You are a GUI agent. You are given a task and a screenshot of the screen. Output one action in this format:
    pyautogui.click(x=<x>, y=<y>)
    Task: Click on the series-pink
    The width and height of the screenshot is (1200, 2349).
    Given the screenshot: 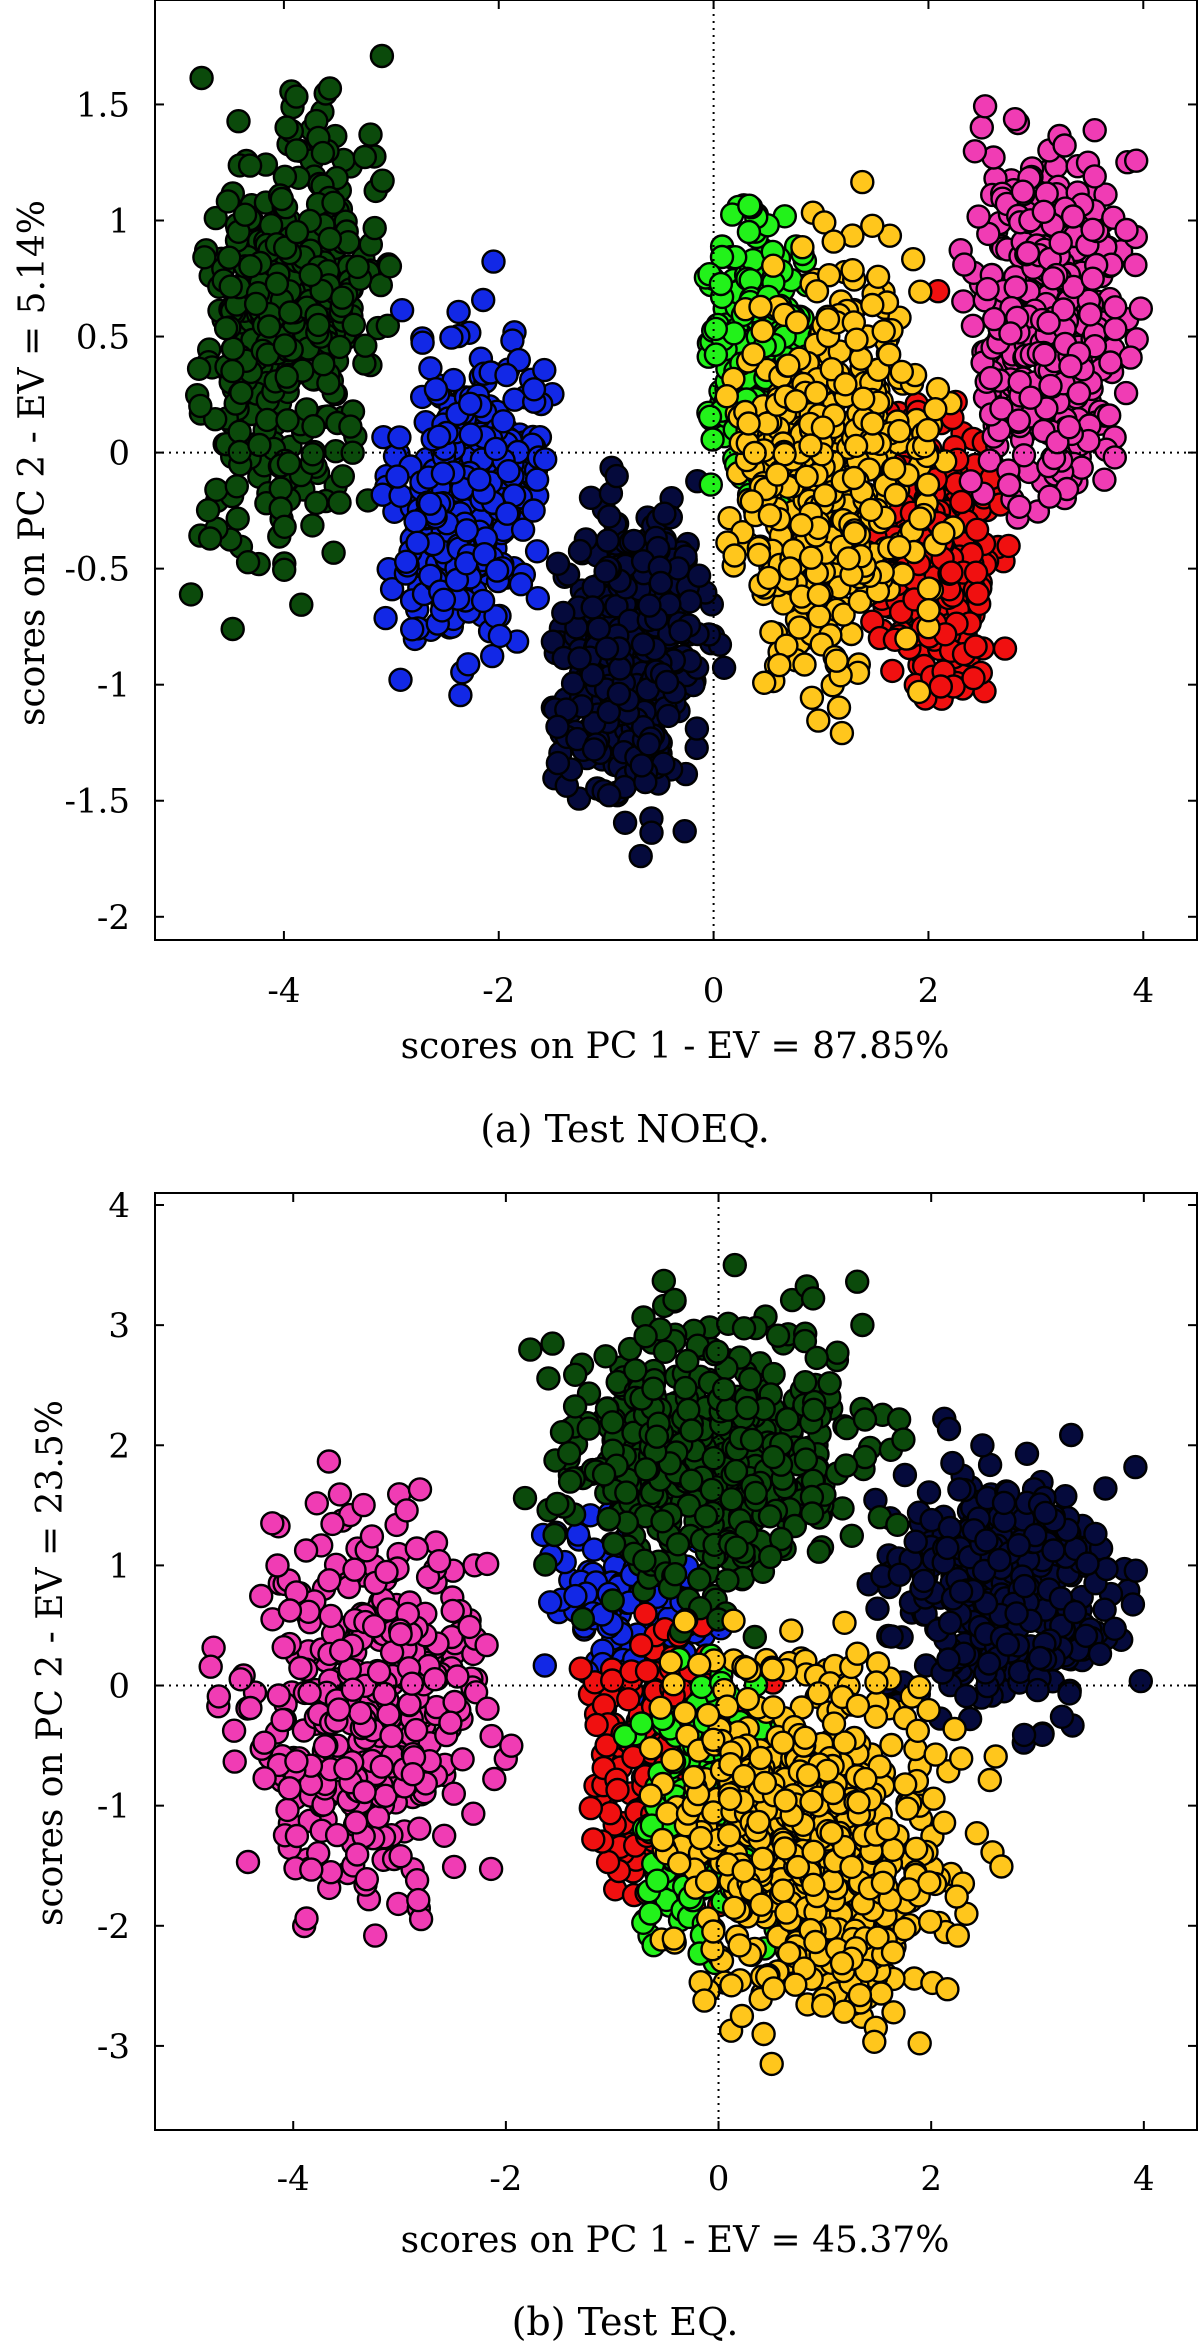 What is the action you would take?
    pyautogui.click(x=361, y=1698)
    